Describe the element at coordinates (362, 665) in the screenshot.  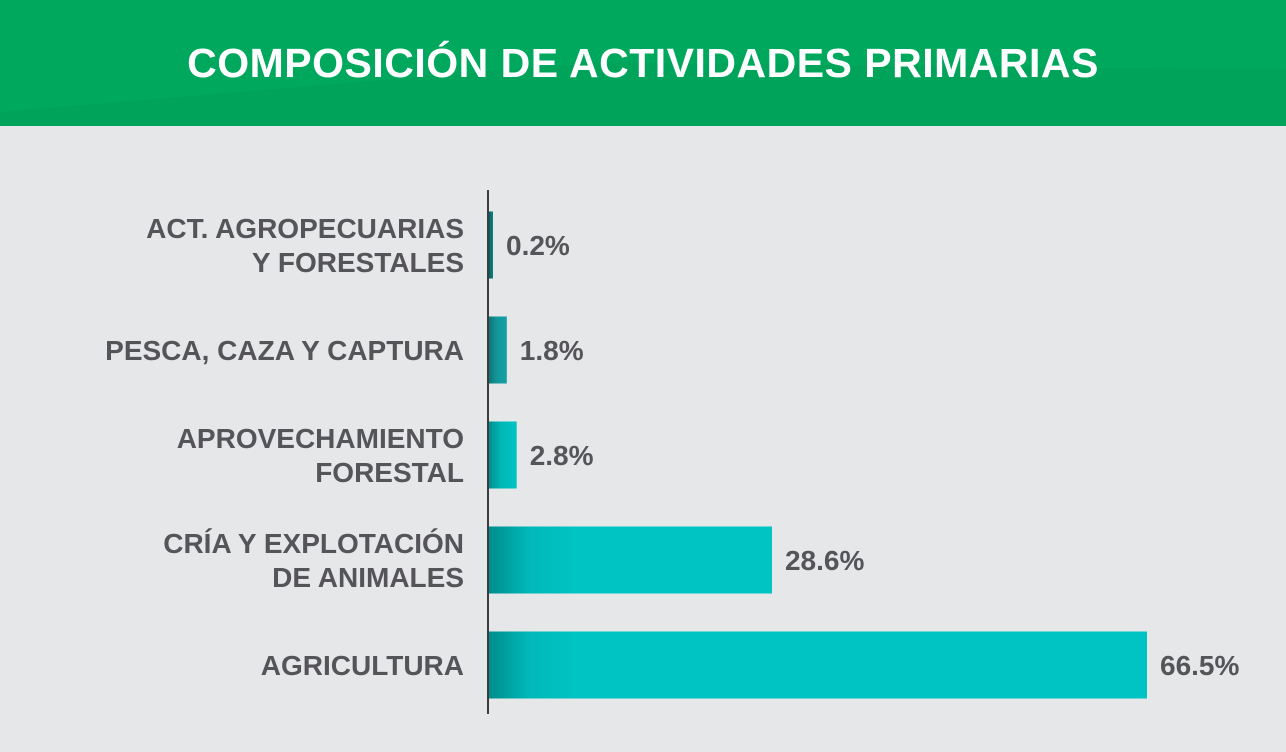
I see `category-label: AGRICULTURA` at that location.